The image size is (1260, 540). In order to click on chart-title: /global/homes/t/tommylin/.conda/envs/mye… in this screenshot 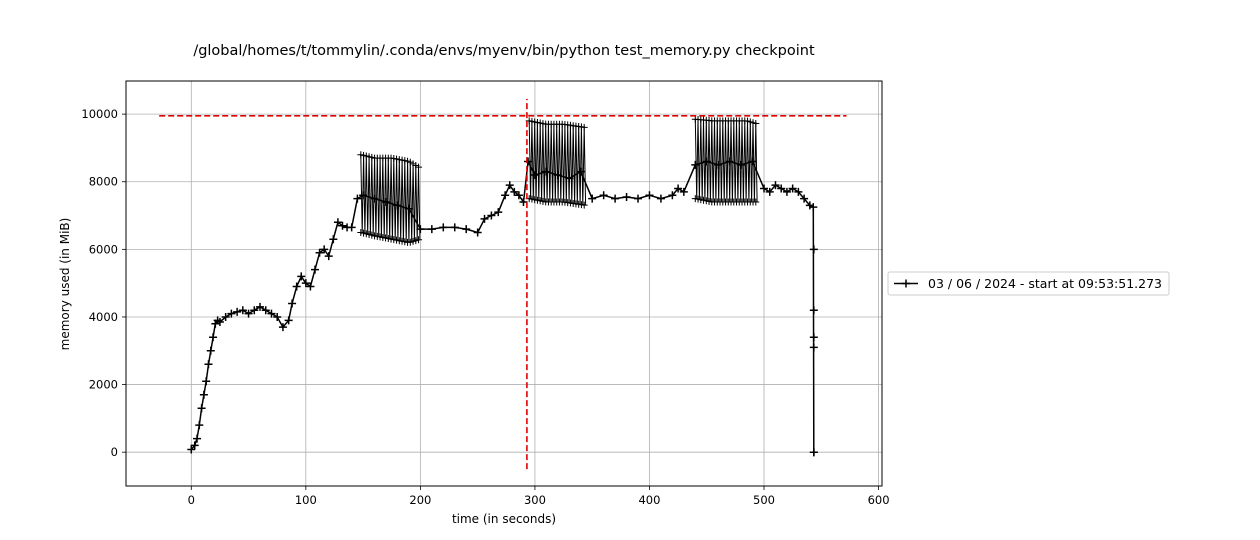, I will do `click(504, 51)`.